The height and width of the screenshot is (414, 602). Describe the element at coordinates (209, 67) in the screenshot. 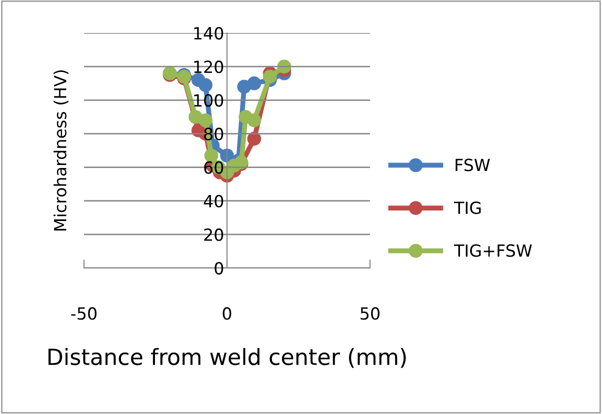

I see `y-tick-label: 120` at that location.